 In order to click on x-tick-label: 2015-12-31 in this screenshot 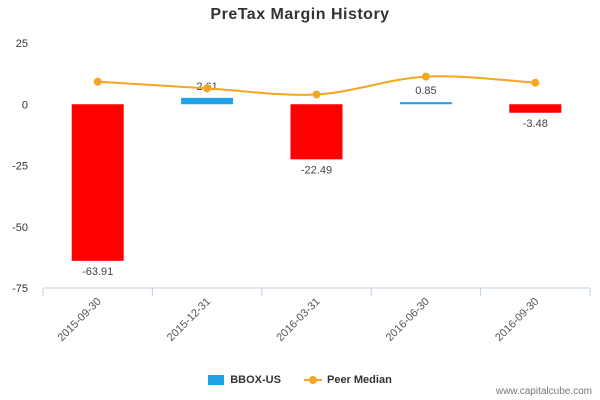, I will do `click(189, 320)`.